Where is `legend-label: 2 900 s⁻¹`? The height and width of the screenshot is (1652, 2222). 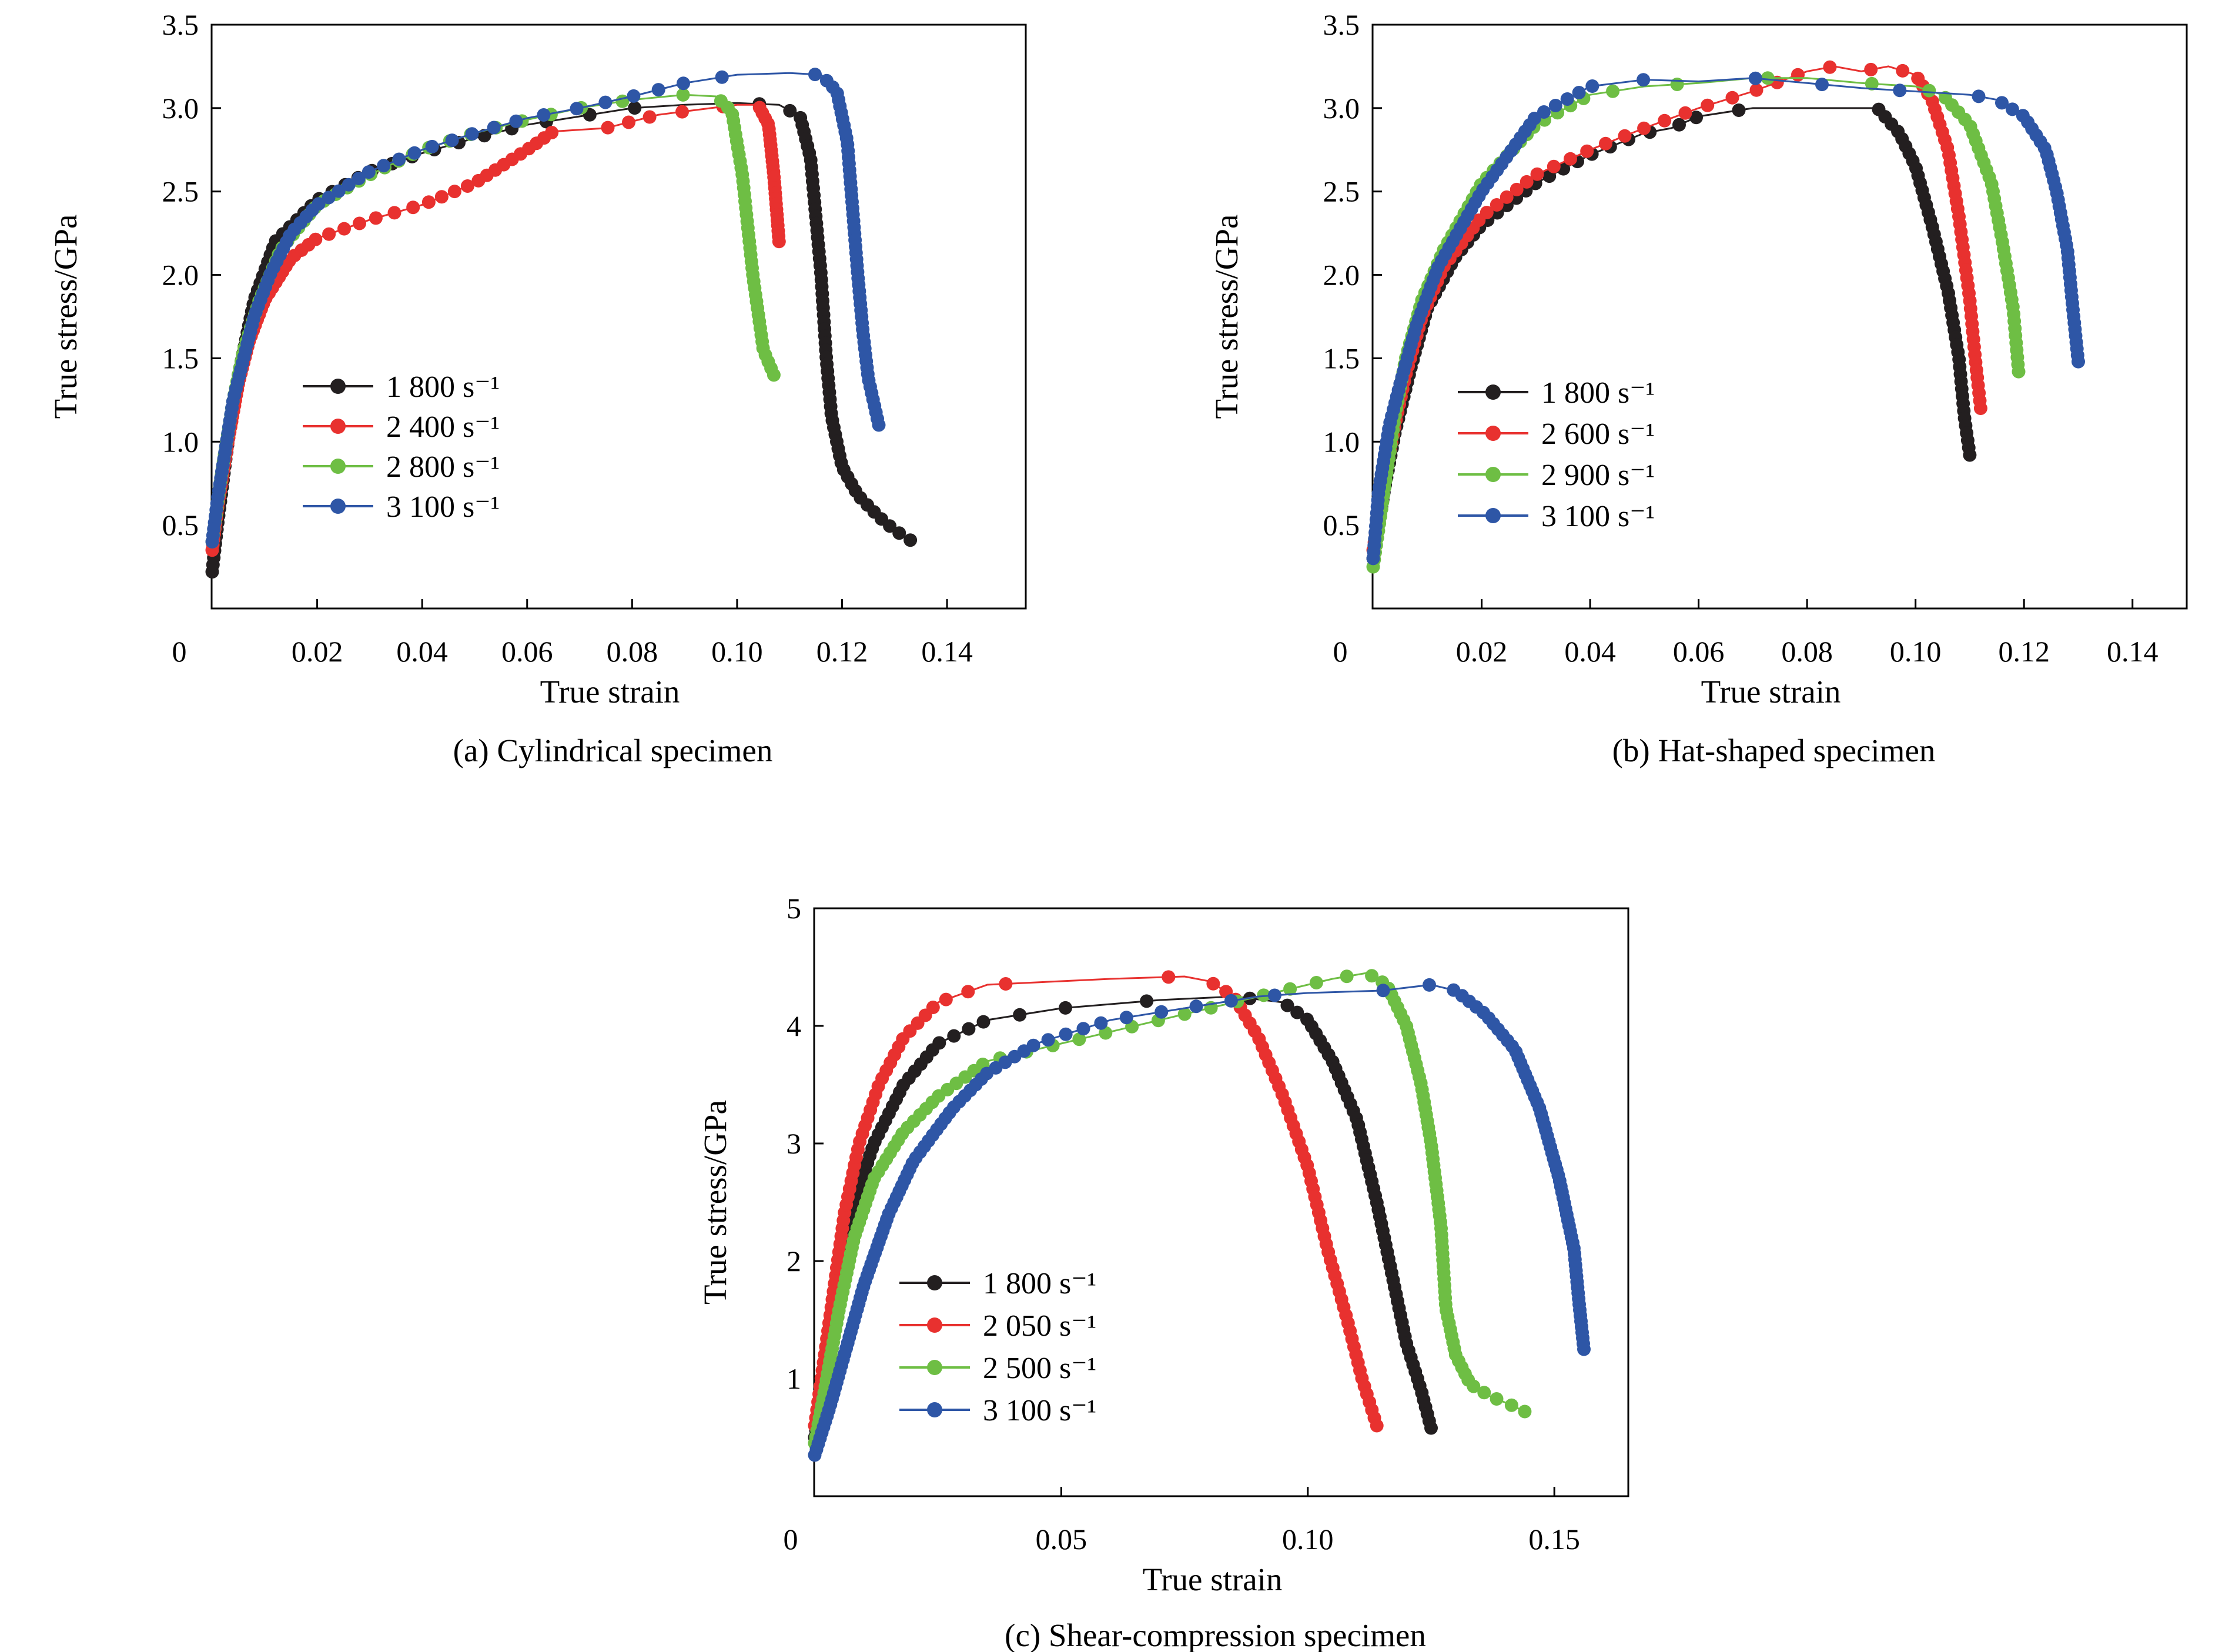
legend-label: 2 900 s⁻¹ is located at coordinates (1598, 476).